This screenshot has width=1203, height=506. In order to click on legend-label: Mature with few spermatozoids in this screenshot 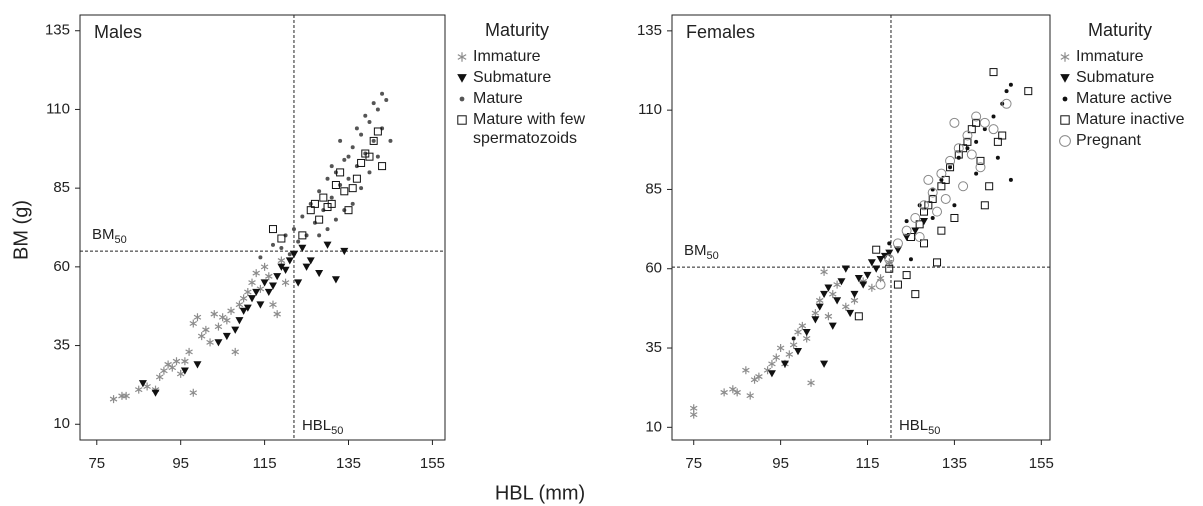, I will do `click(529, 129)`.